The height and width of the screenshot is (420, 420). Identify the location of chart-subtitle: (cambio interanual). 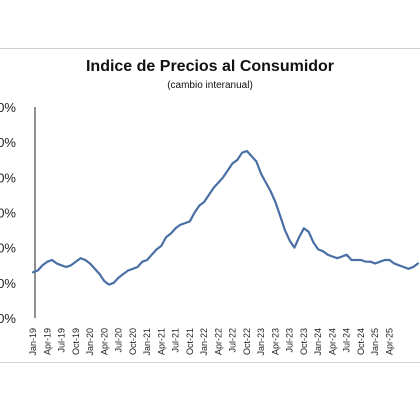
(210, 85).